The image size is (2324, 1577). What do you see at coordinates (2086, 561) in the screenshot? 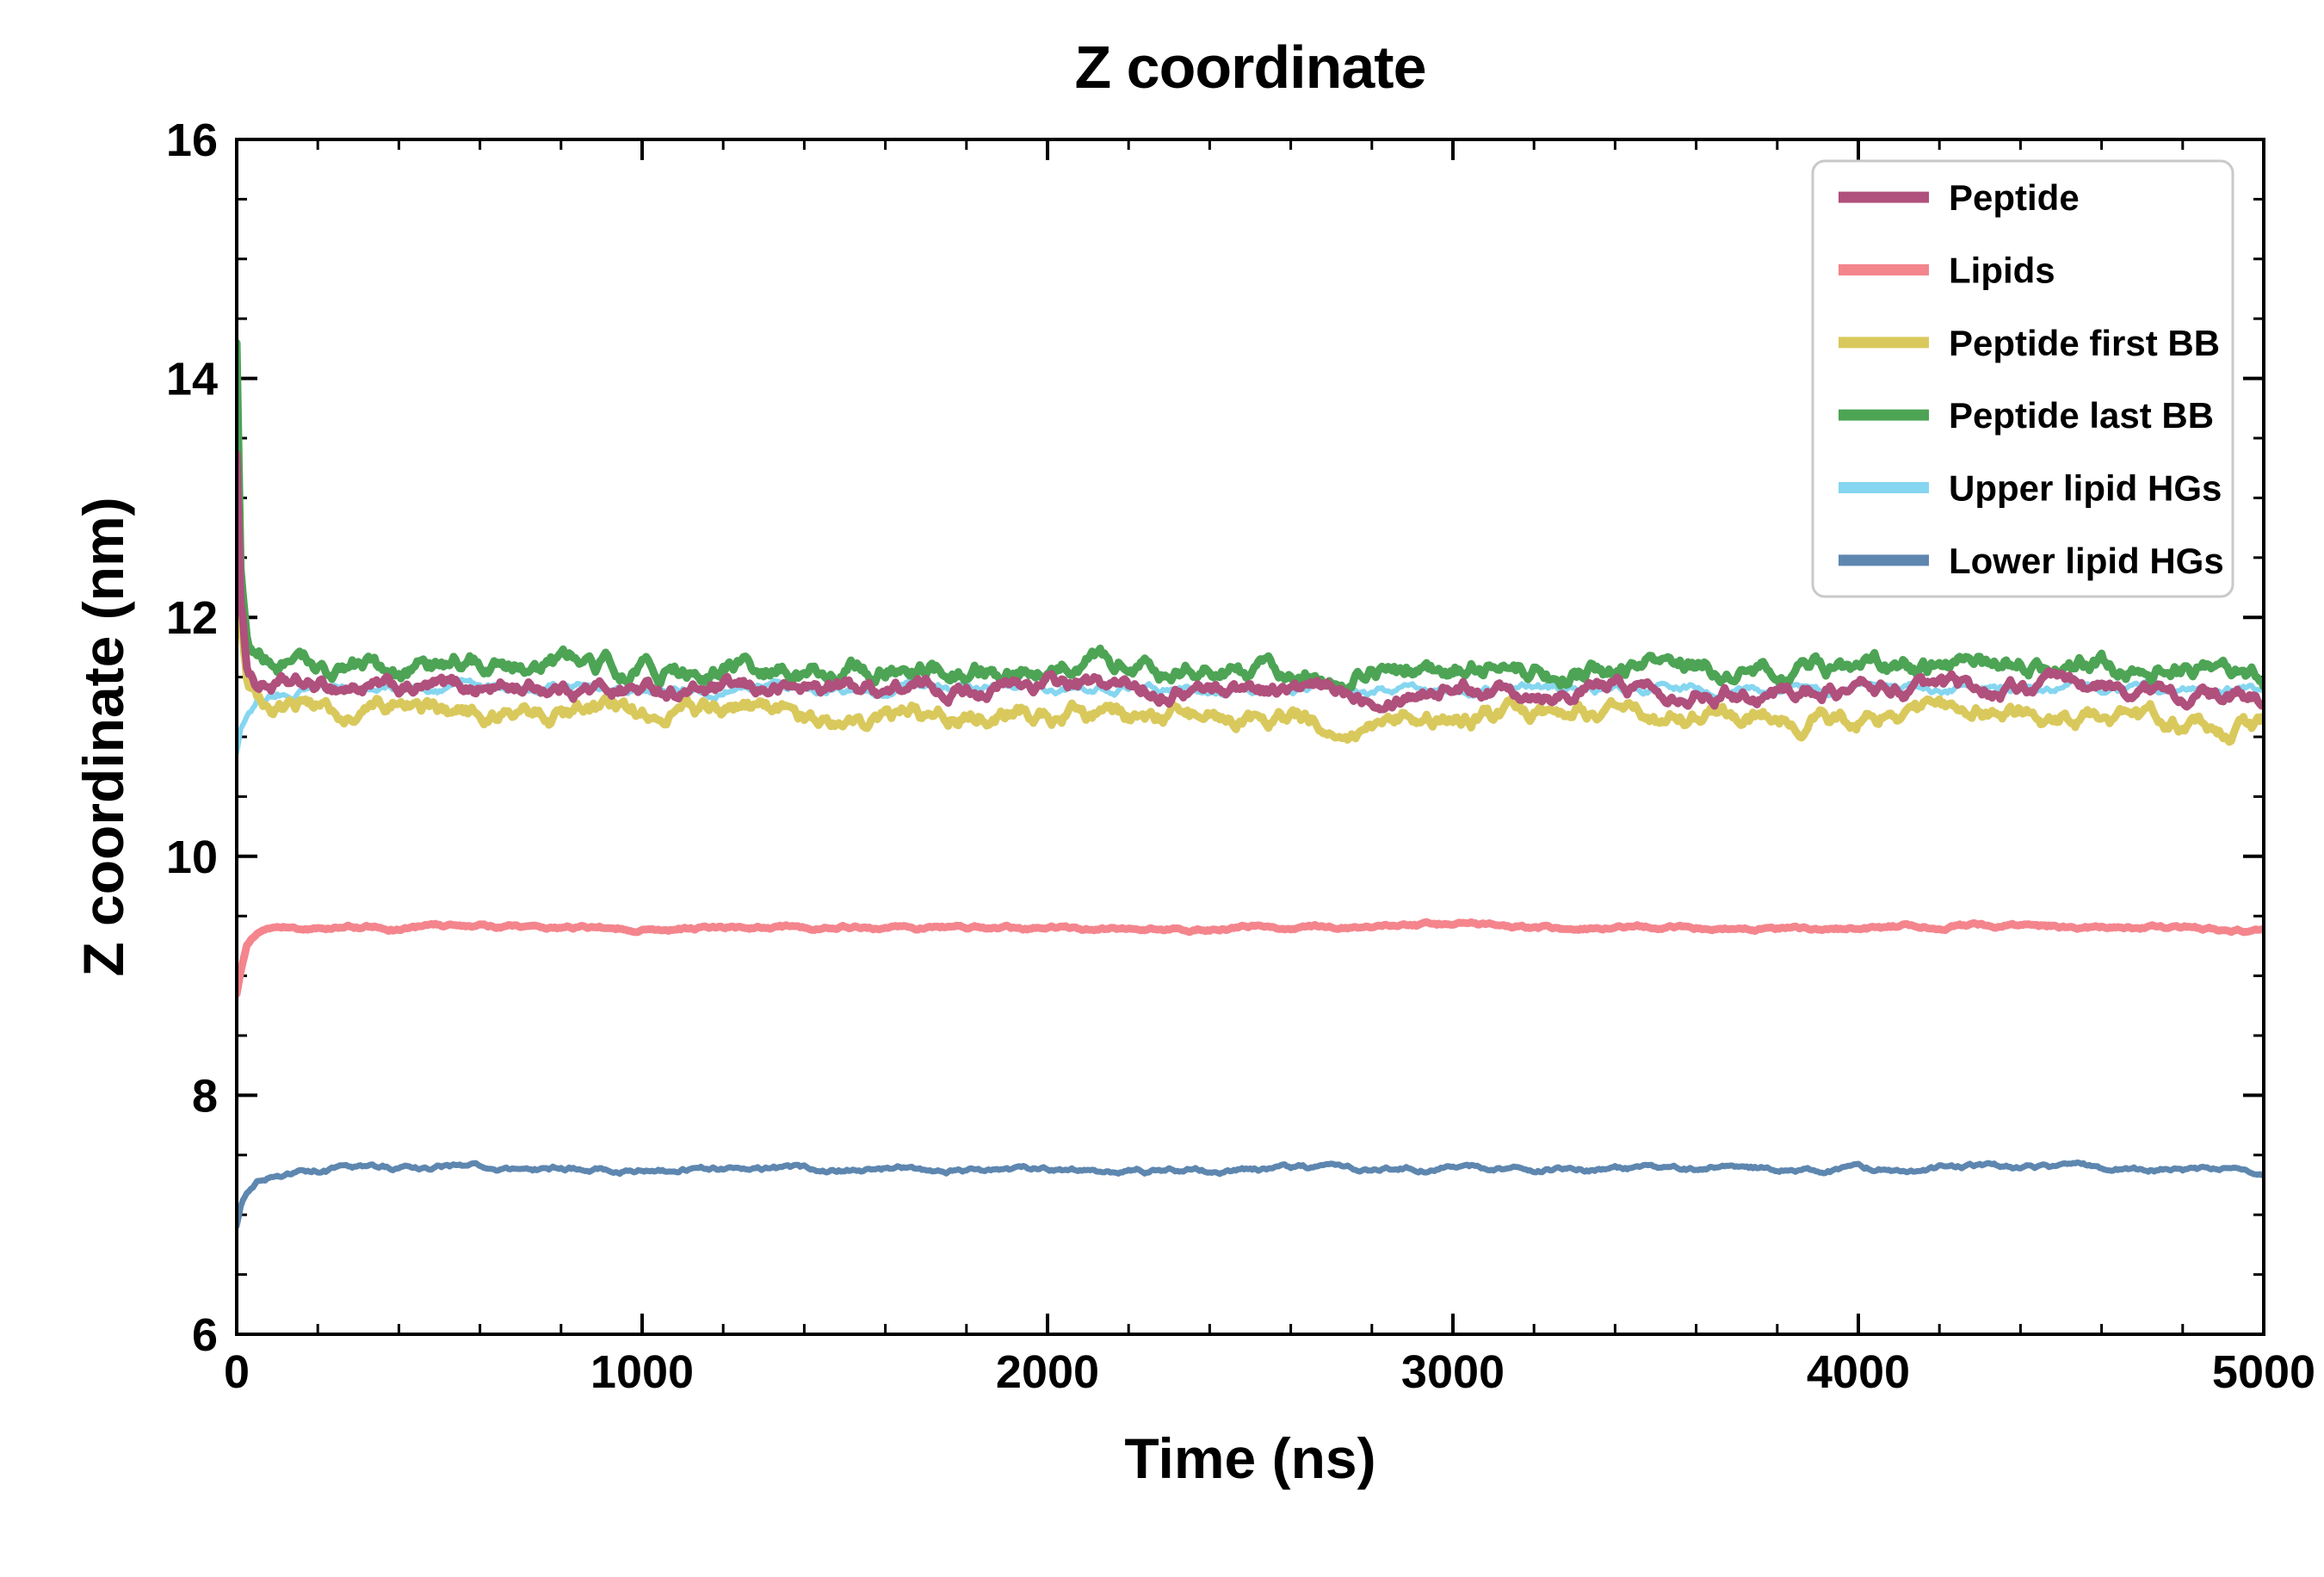
I see `legend-label-lower-lipid-hgs: Lower lipid HGs` at bounding box center [2086, 561].